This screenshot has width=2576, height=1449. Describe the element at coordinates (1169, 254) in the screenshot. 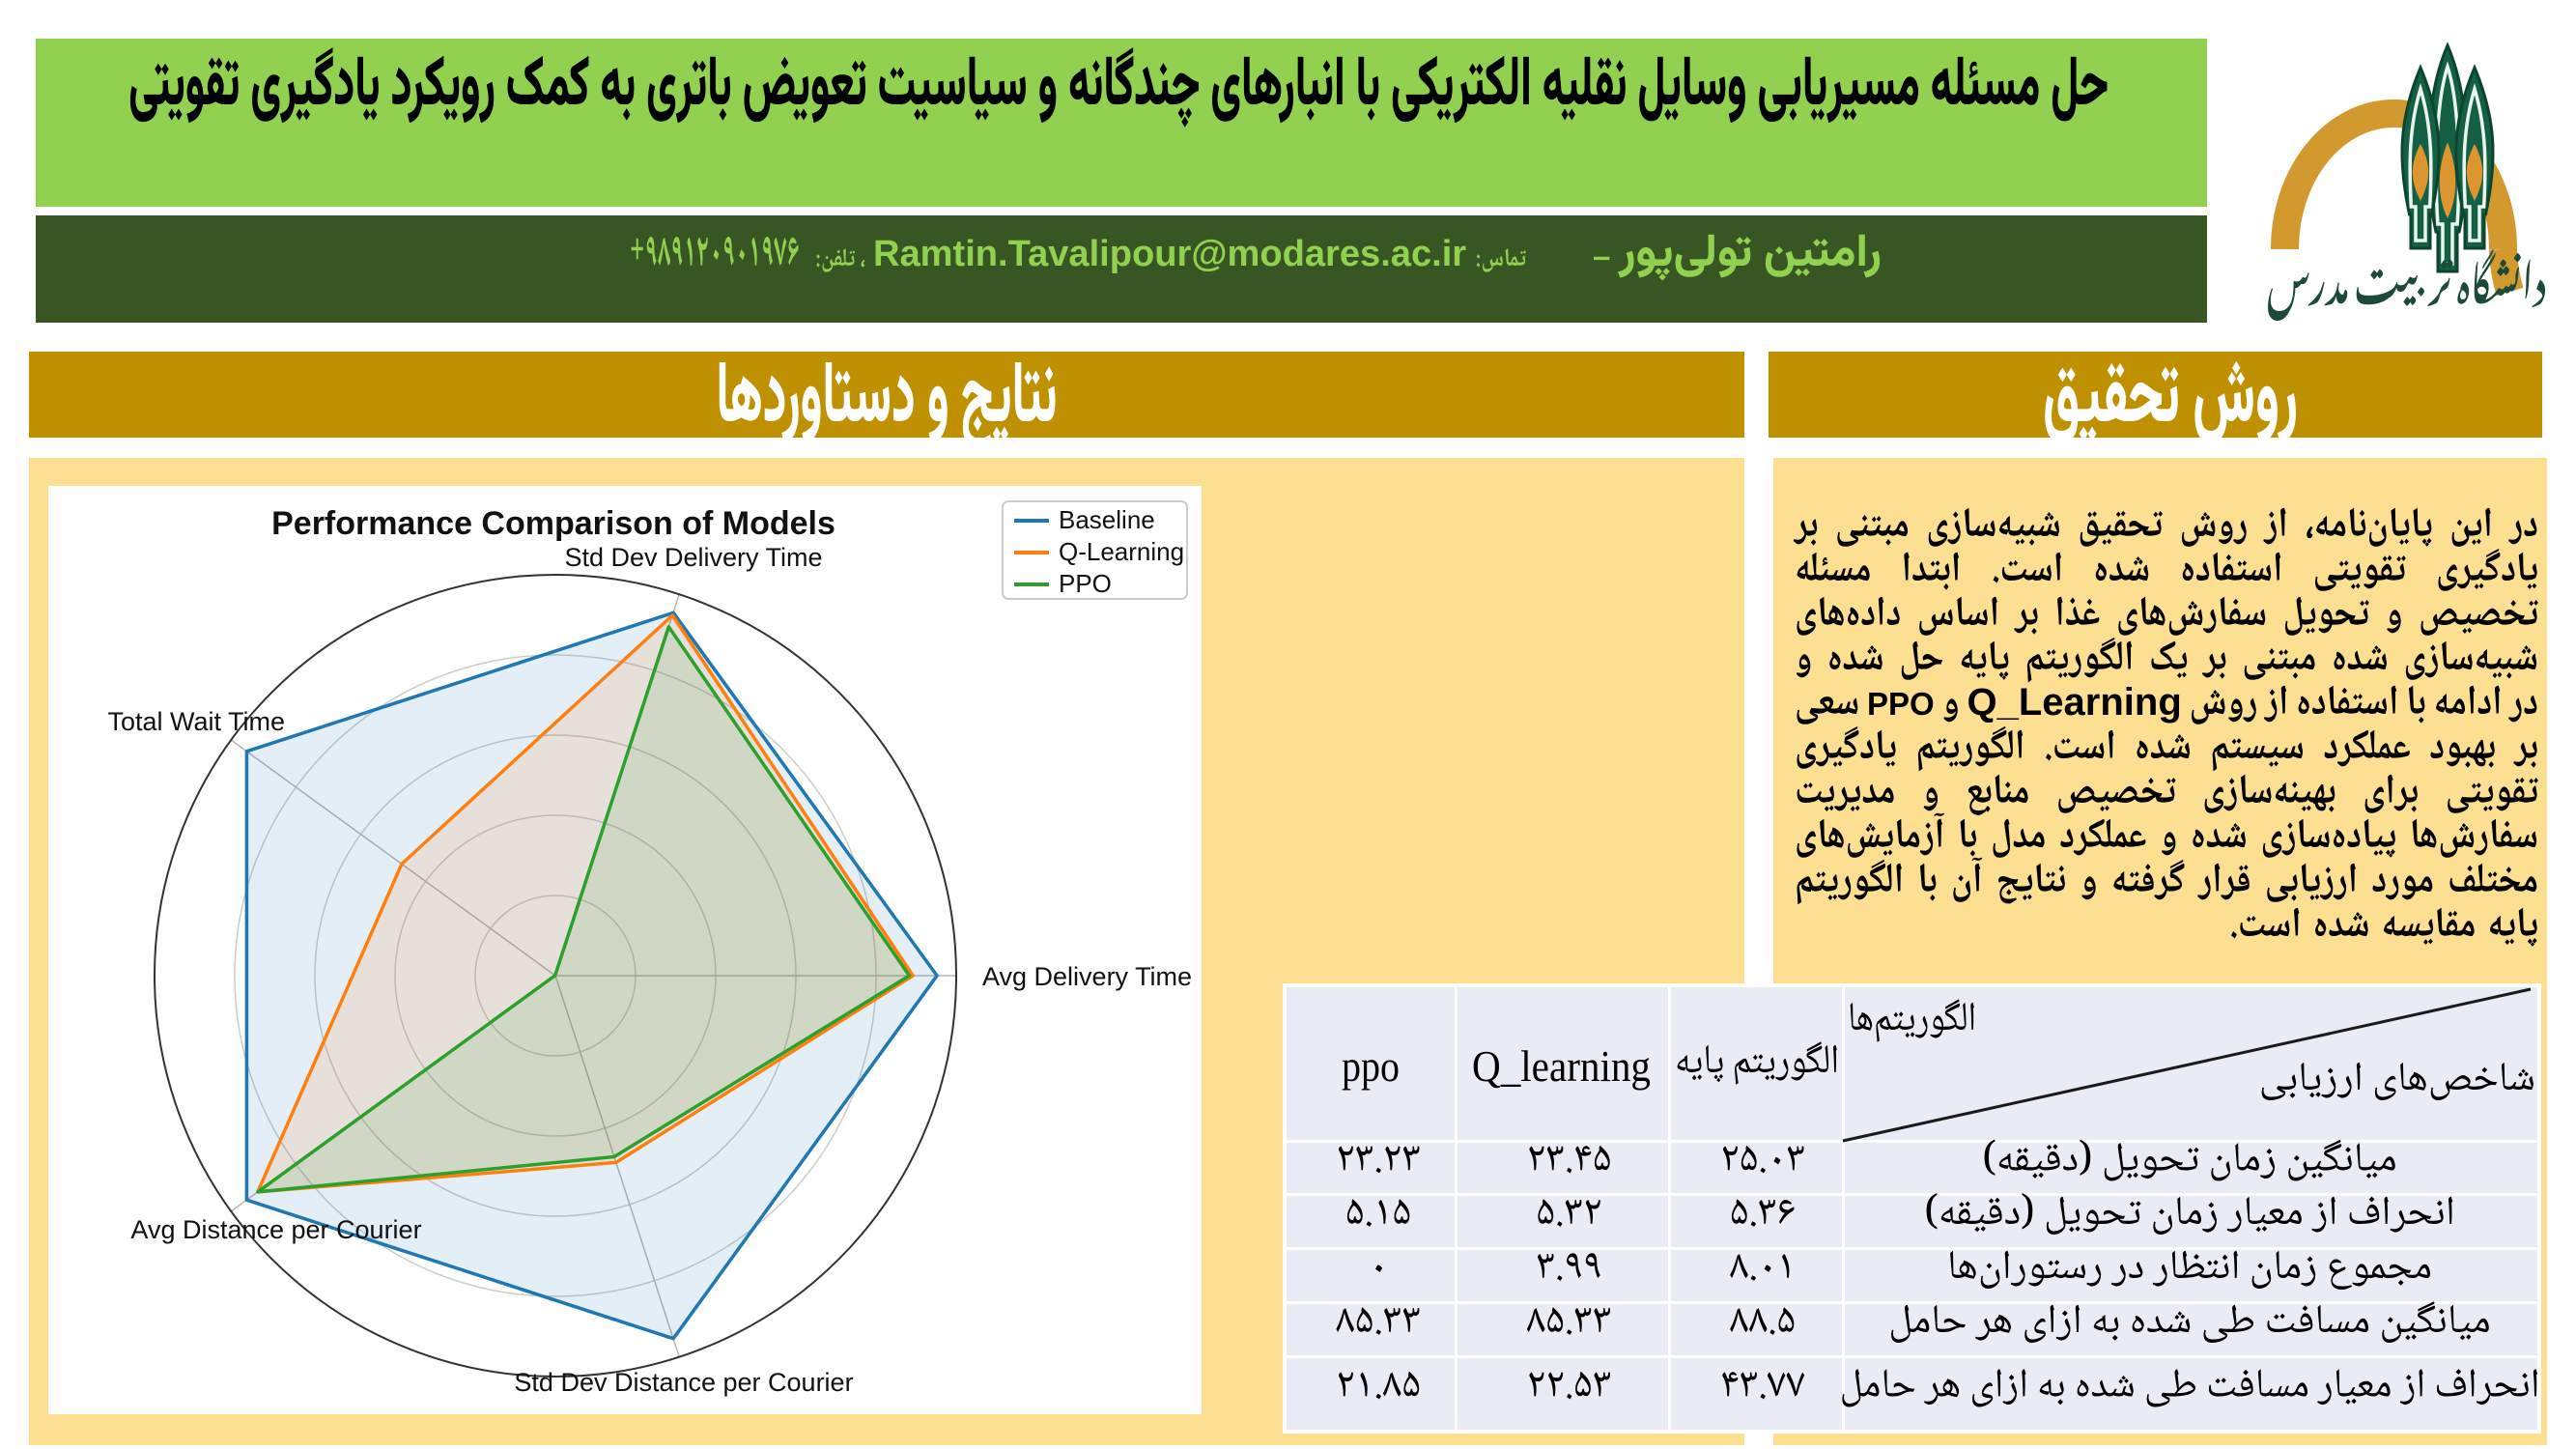

I see `svg-text:Ramtin.Tavalipour@modares.ac.i: Ramtin.Tavalipour@modares.ac.ir` at that location.